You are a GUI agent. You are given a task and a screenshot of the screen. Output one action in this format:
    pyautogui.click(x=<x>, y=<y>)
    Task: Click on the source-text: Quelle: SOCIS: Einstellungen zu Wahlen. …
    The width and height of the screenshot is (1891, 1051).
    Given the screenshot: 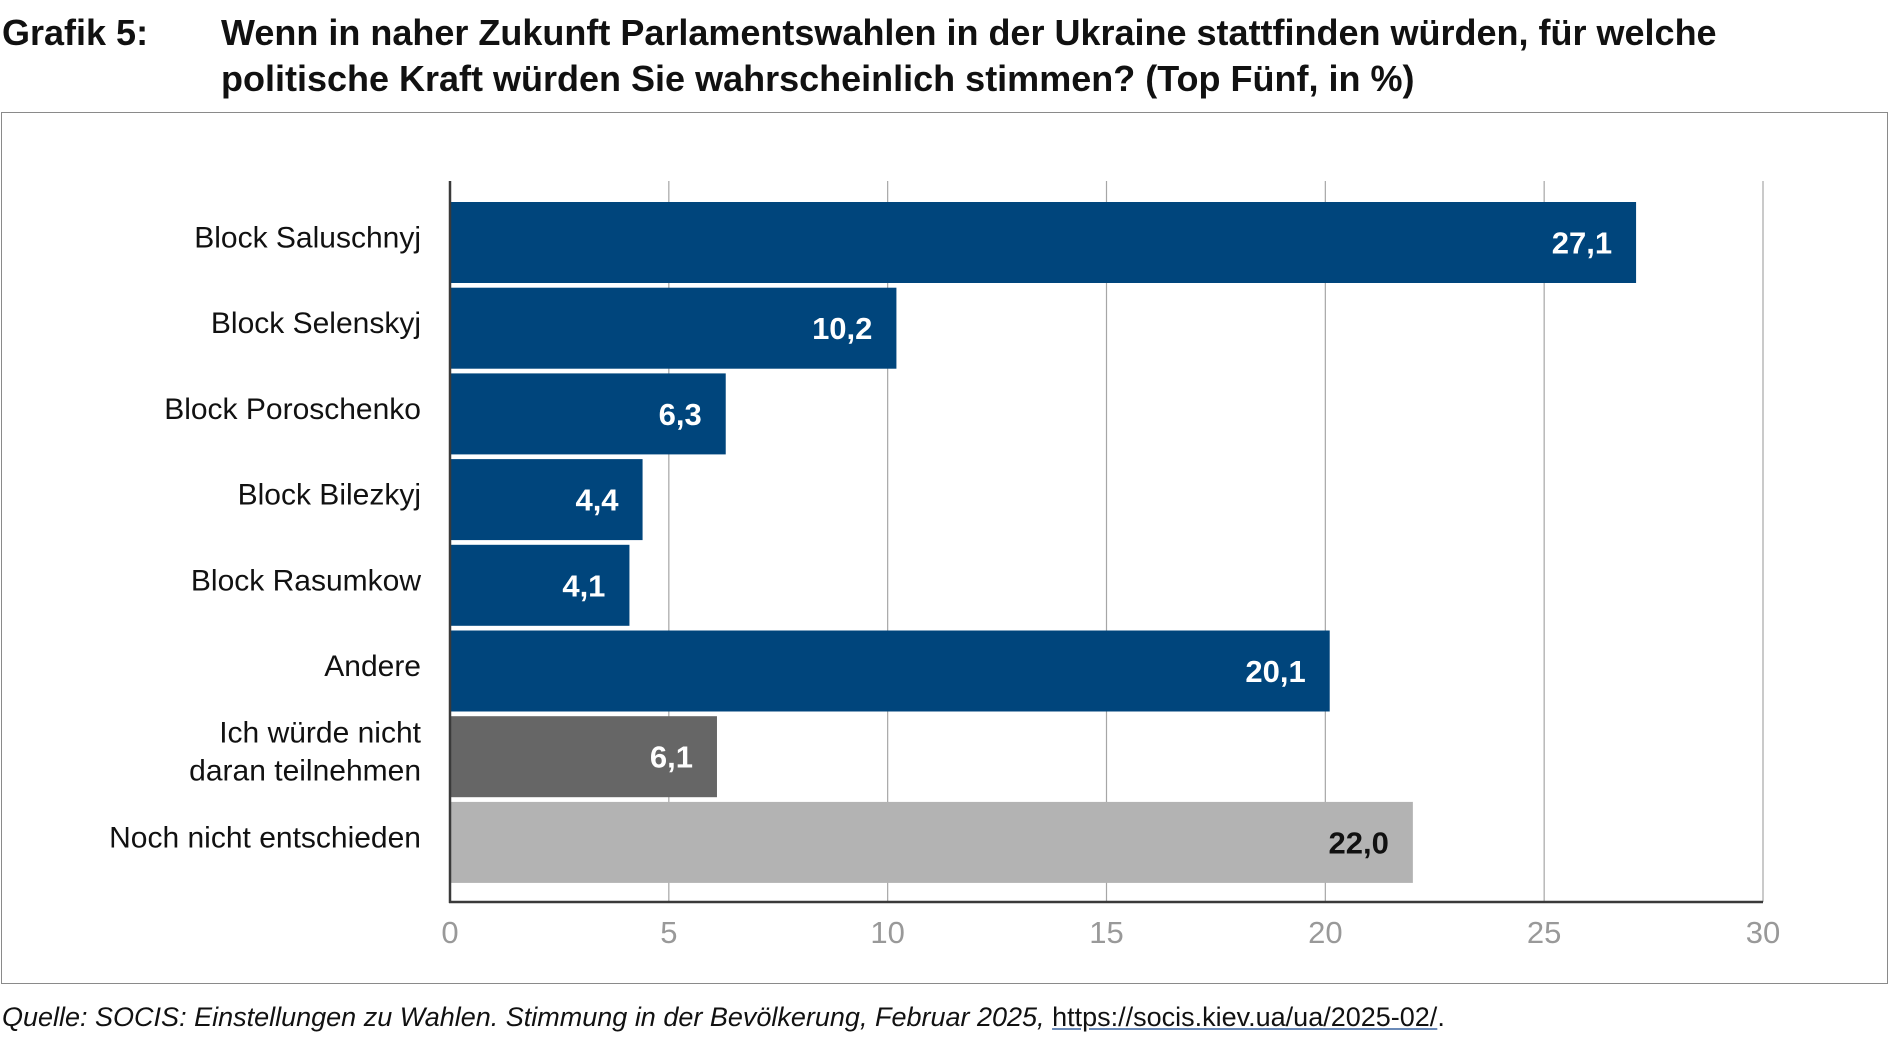 What is the action you would take?
    pyautogui.click(x=523, y=1017)
    